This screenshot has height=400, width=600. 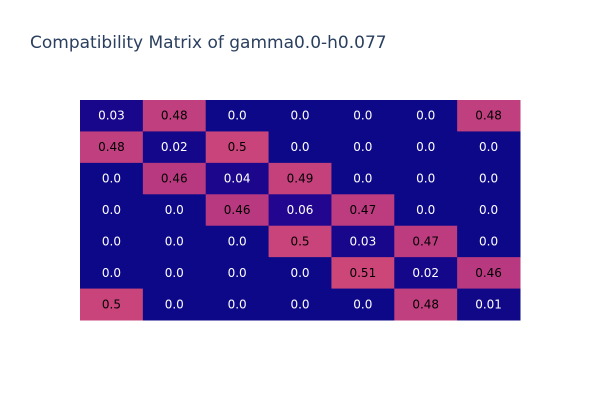 I want to click on cell-label-r3-c0: 0.0, so click(x=111, y=210).